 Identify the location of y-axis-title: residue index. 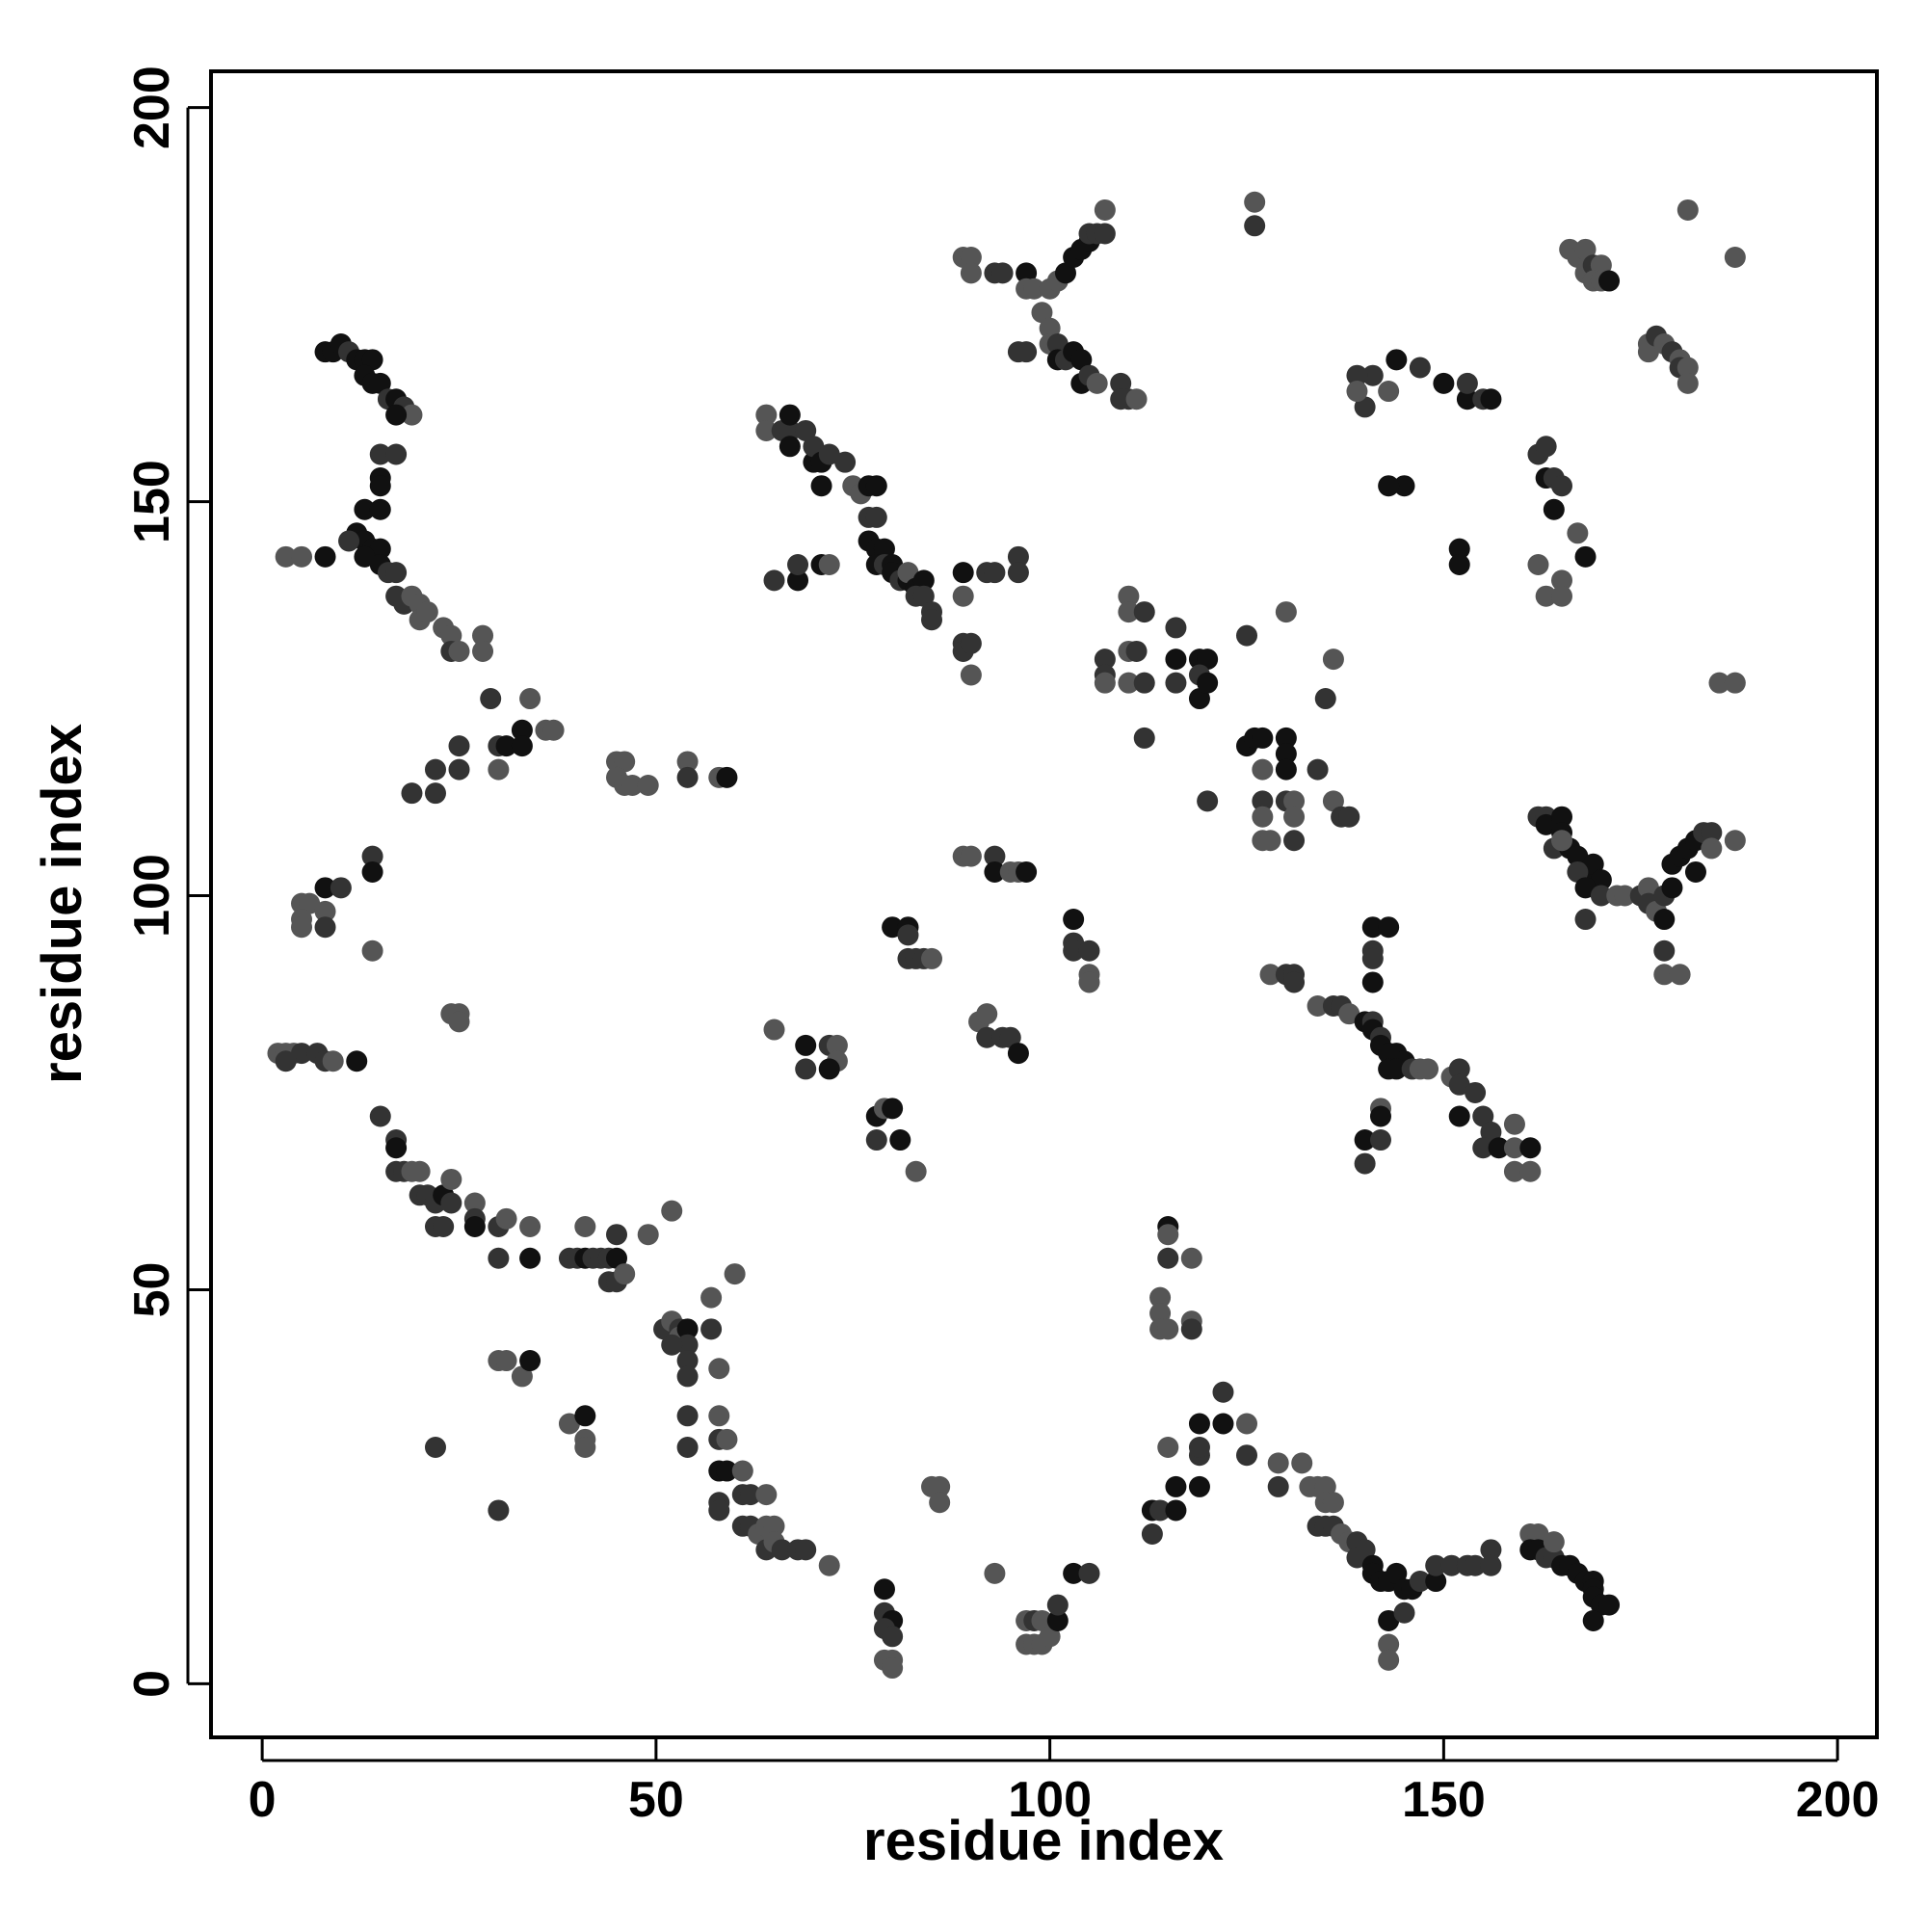
(62, 904).